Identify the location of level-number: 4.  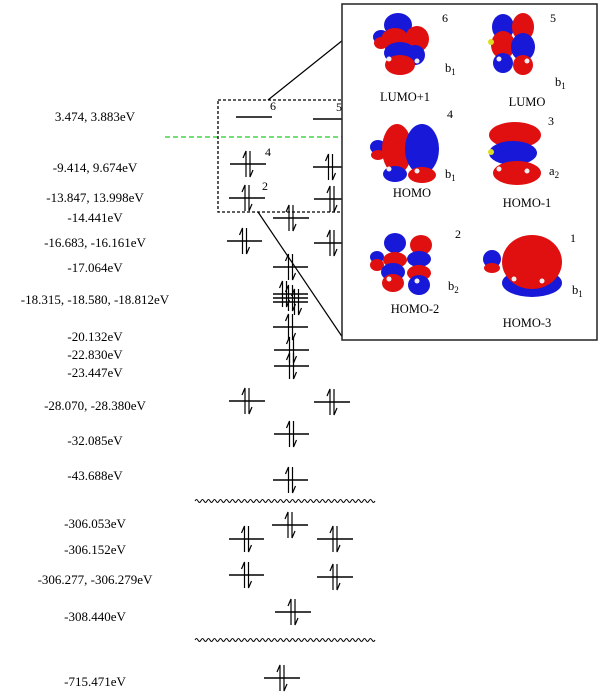
(268, 152).